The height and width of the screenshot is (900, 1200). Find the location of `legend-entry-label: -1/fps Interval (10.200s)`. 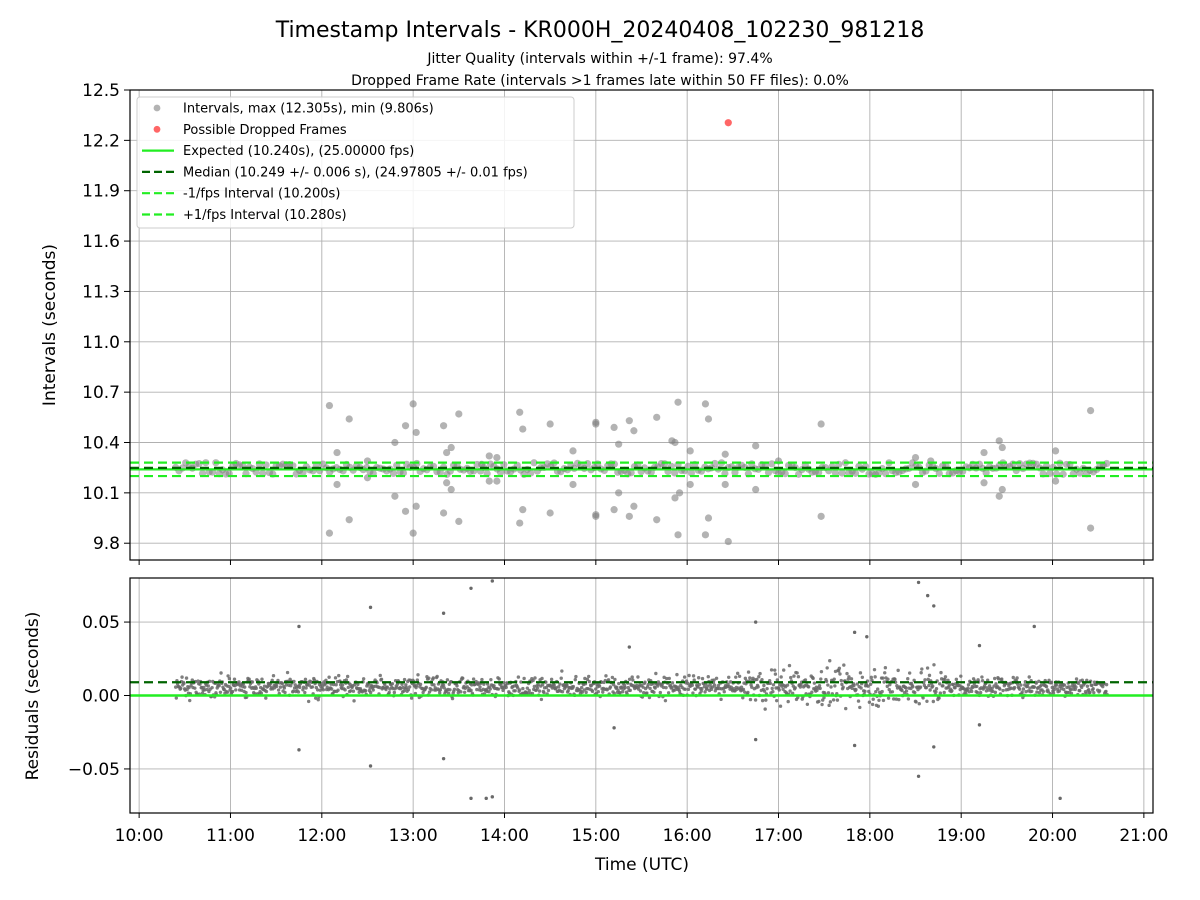

legend-entry-label: -1/fps Interval (10.200s) is located at coordinates (261, 194).